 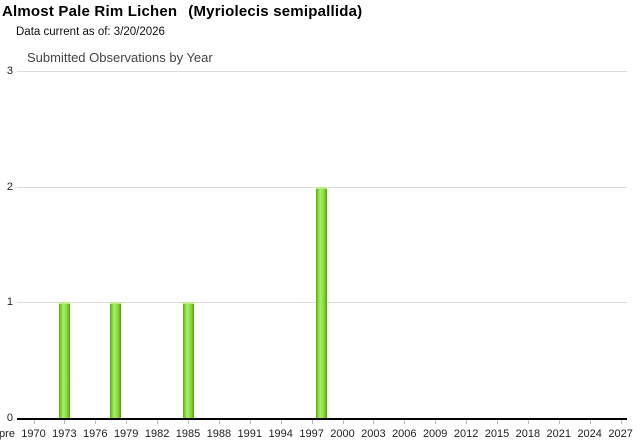 I want to click on bar-1985, so click(x=188, y=360).